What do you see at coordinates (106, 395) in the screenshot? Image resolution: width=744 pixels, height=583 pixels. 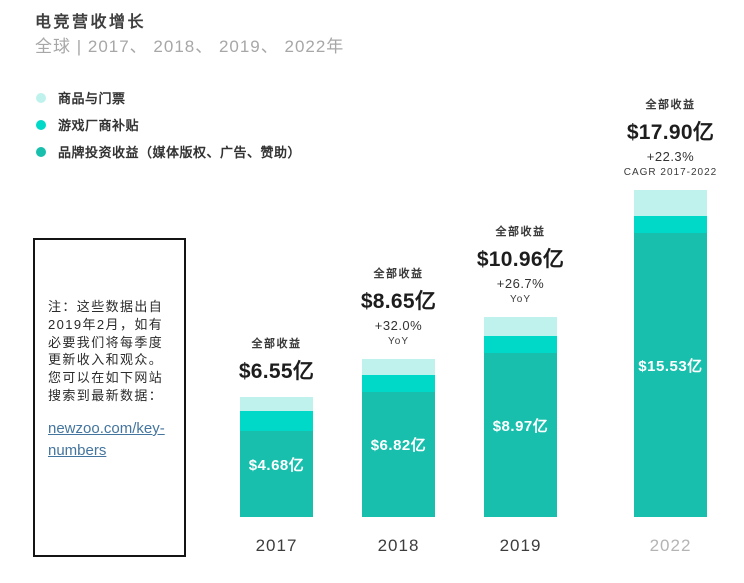 I see `note-line: 搜索到最新数据：` at bounding box center [106, 395].